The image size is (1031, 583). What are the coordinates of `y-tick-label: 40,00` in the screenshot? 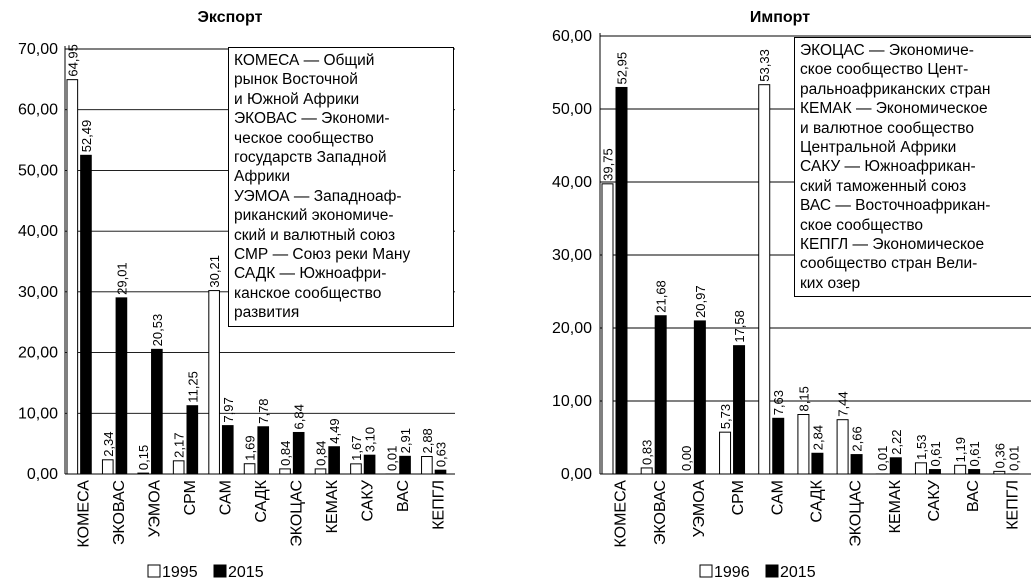 It's located at (572, 182).